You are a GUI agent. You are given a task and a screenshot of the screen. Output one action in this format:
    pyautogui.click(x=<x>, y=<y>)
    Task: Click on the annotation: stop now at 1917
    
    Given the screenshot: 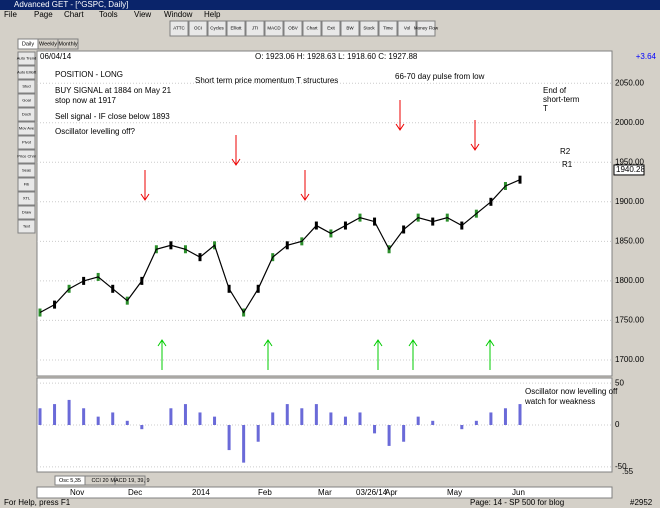 What is the action you would take?
    pyautogui.click(x=85, y=100)
    